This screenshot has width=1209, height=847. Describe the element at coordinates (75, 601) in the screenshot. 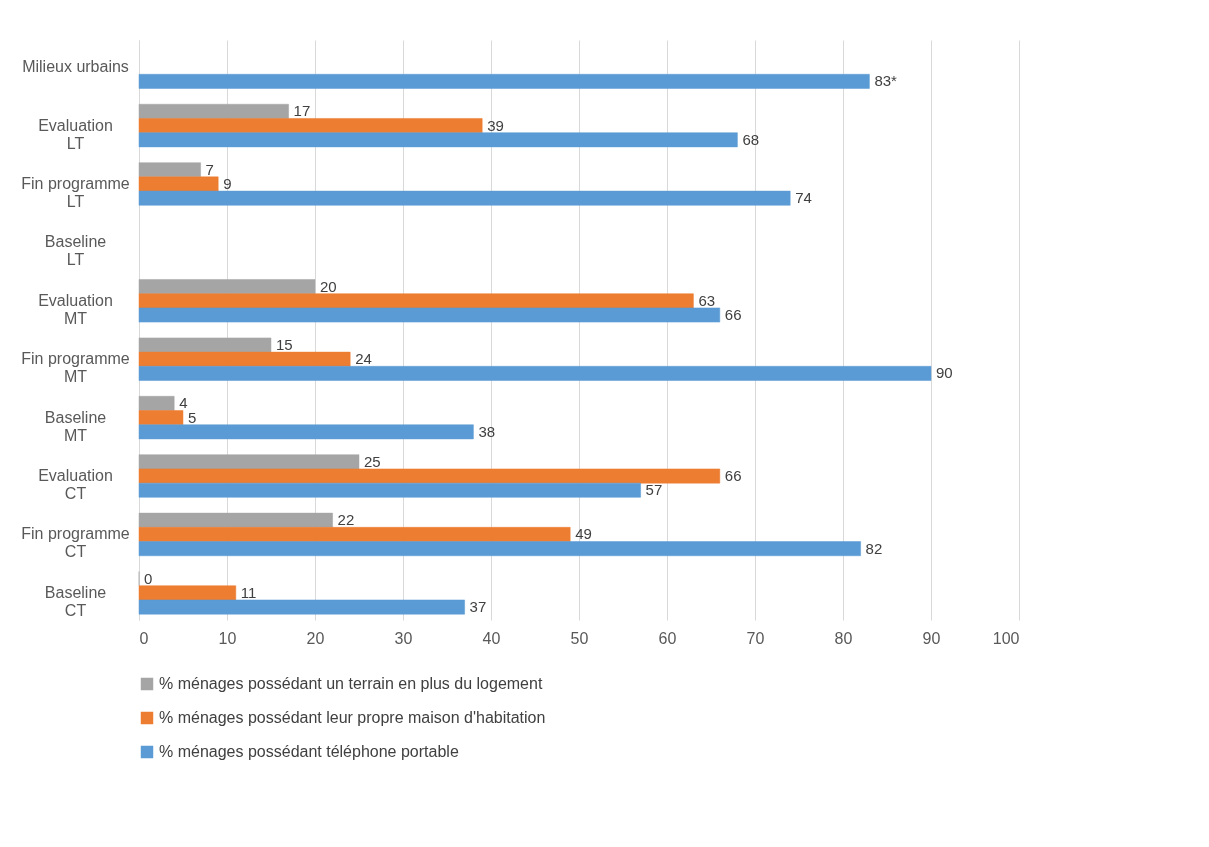

I see `y-tick-label: Baseline CT` at that location.